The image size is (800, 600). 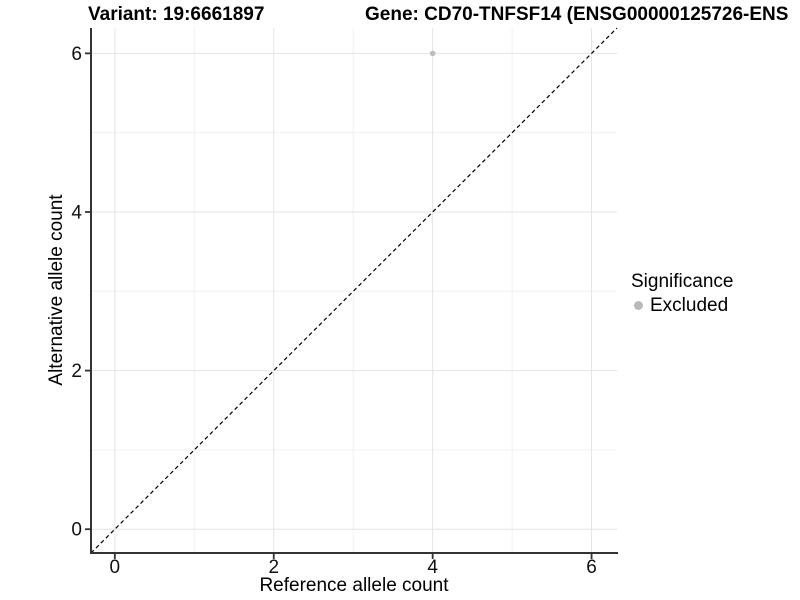 I want to click on x-tick-label: 6, so click(x=591, y=567).